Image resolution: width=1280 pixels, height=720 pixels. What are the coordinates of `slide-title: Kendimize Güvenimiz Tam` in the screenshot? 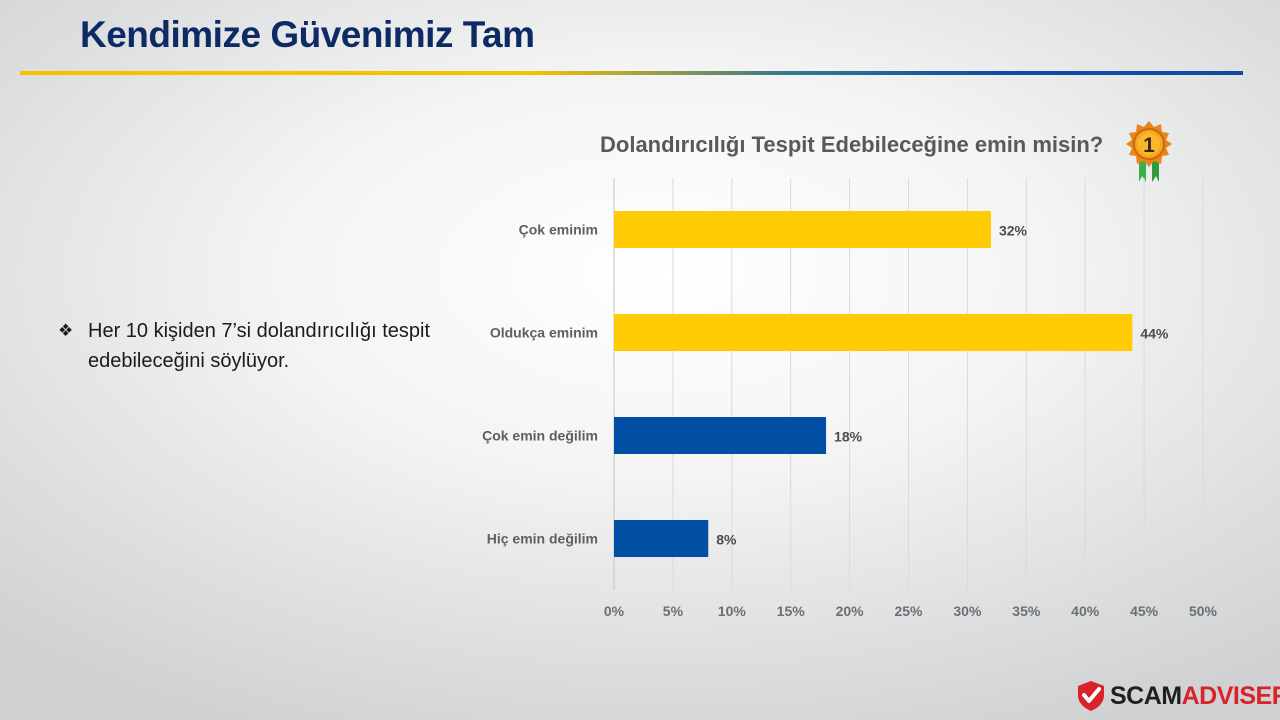 It's located at (307, 34).